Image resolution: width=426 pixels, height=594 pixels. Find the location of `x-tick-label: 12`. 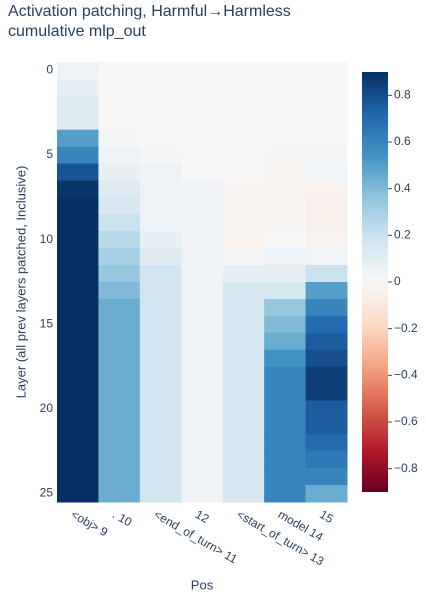

x-tick-label: 12 is located at coordinates (202, 516).